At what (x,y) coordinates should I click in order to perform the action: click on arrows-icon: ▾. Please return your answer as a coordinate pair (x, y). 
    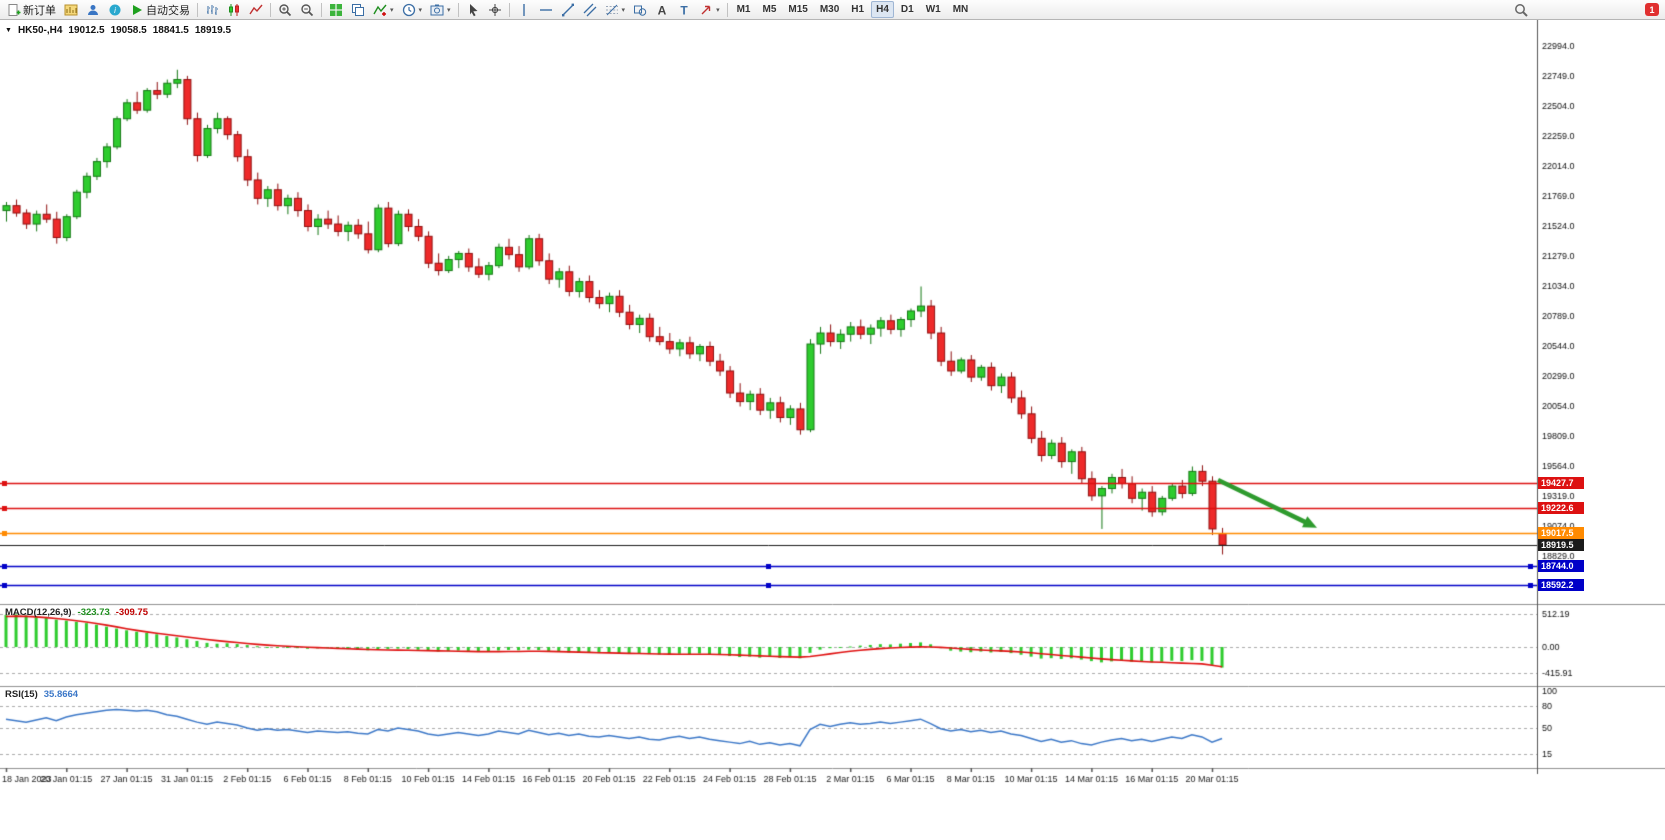
    Looking at the image, I should click on (709, 9).